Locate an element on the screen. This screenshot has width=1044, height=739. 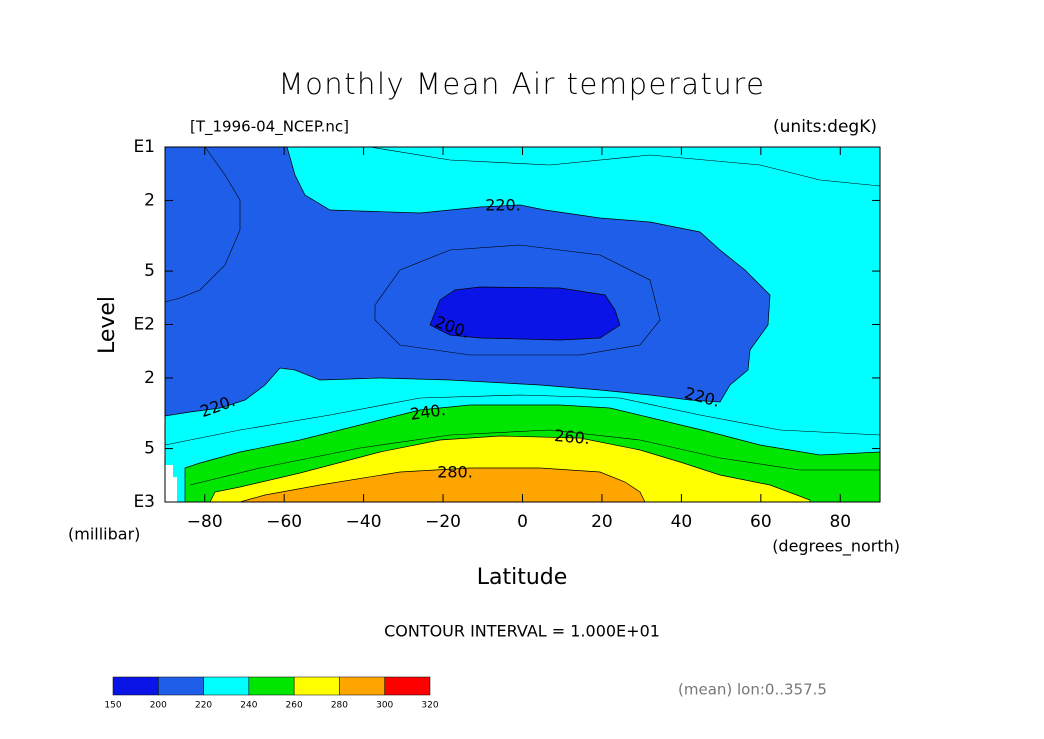
footer: (mean) lon:0..357.5 is located at coordinates (752, 690).